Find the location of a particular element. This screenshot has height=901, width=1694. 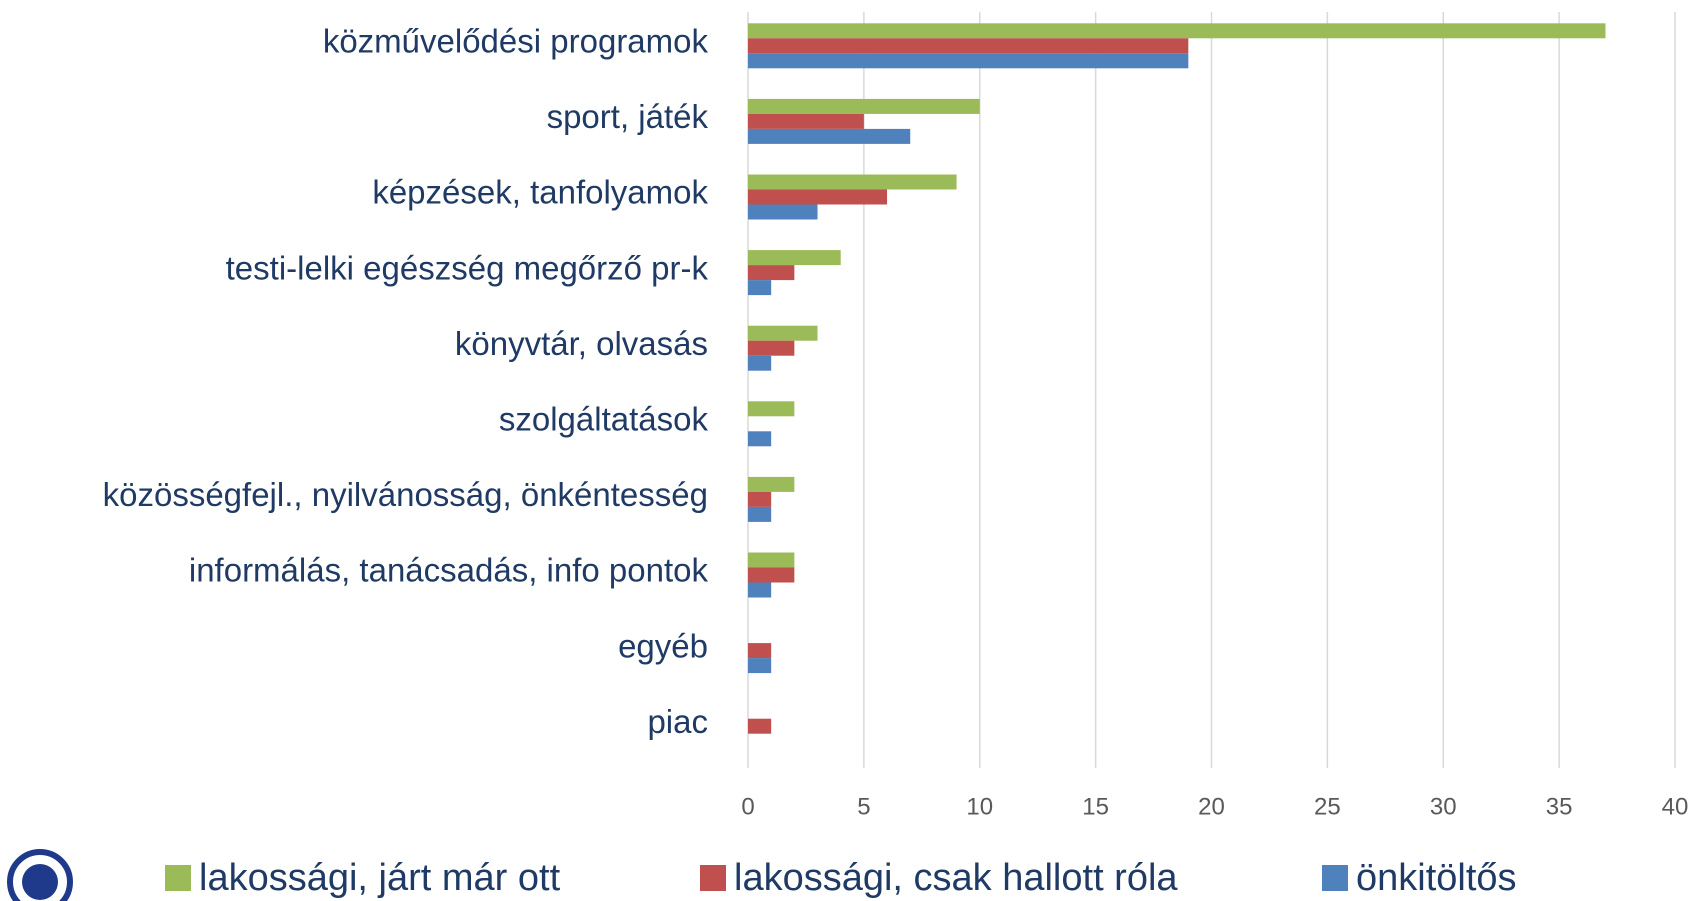

y-tick-label: testi-lelki egészség megőrző pr-k is located at coordinates (467, 267).